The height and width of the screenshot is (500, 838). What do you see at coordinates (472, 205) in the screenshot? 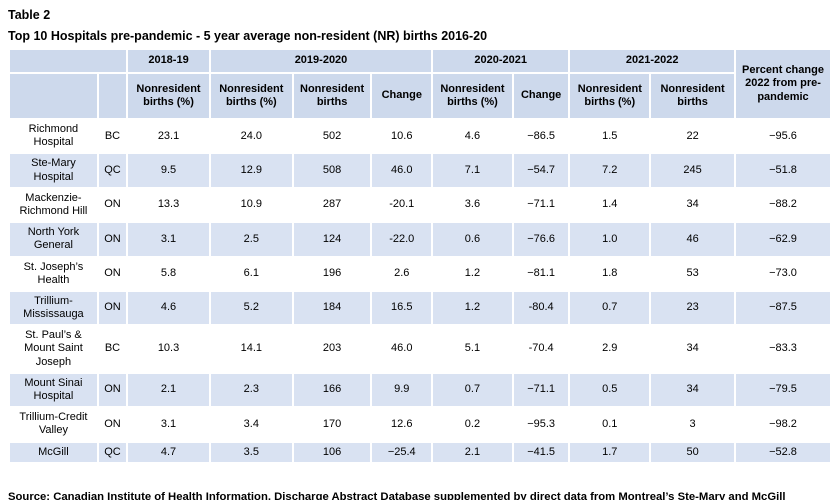
I see `value-cell: 3.6` at bounding box center [472, 205].